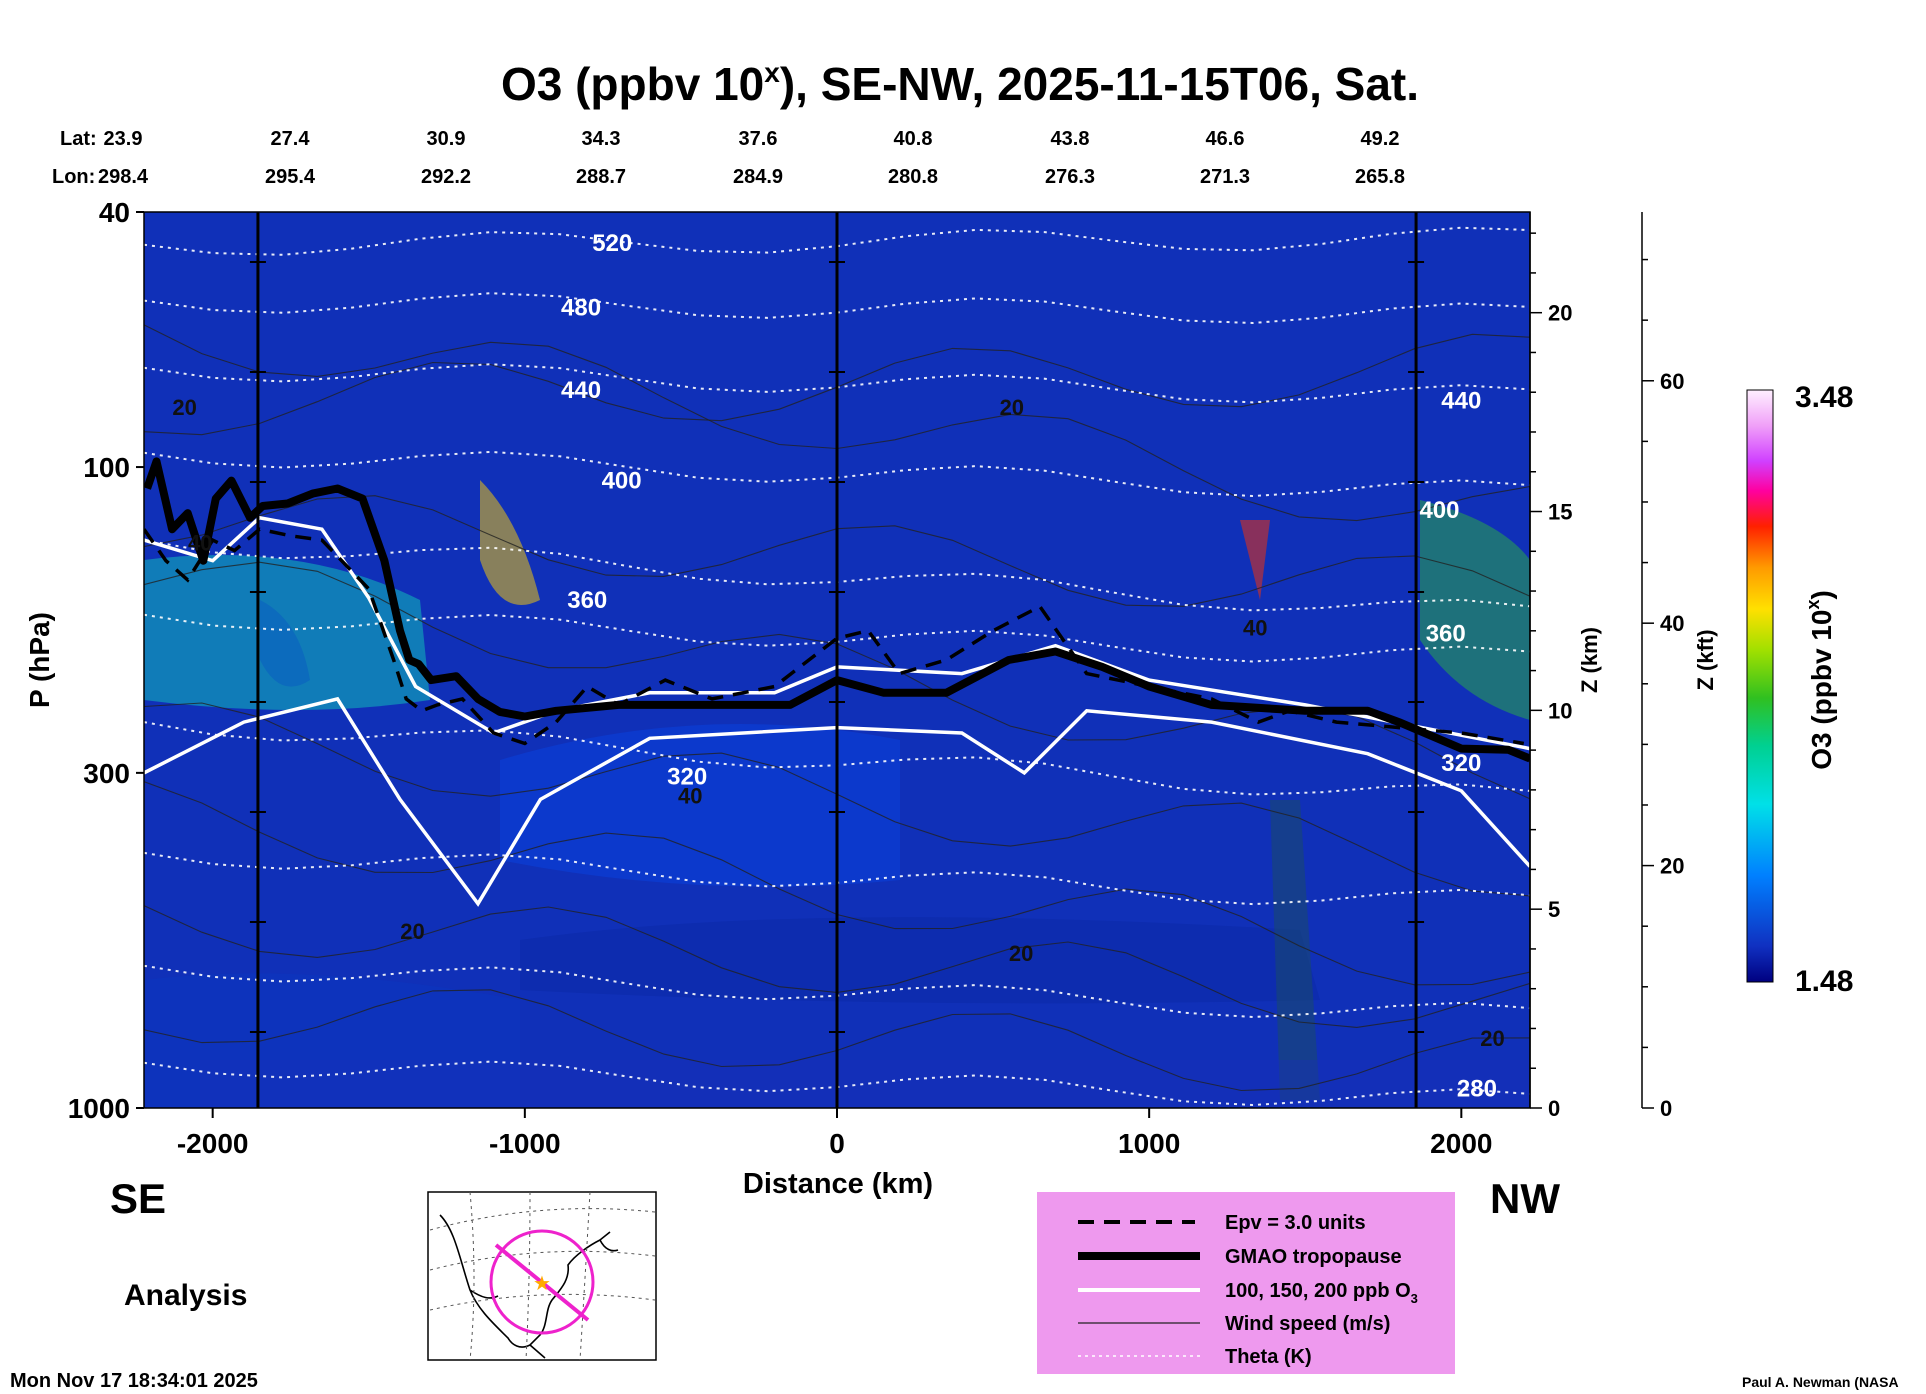 Image resolution: width=1926 pixels, height=1394 pixels. Describe the element at coordinates (1307, 1324) in the screenshot. I see `legend-wind-label: Wind speed (m/s)` at that location.